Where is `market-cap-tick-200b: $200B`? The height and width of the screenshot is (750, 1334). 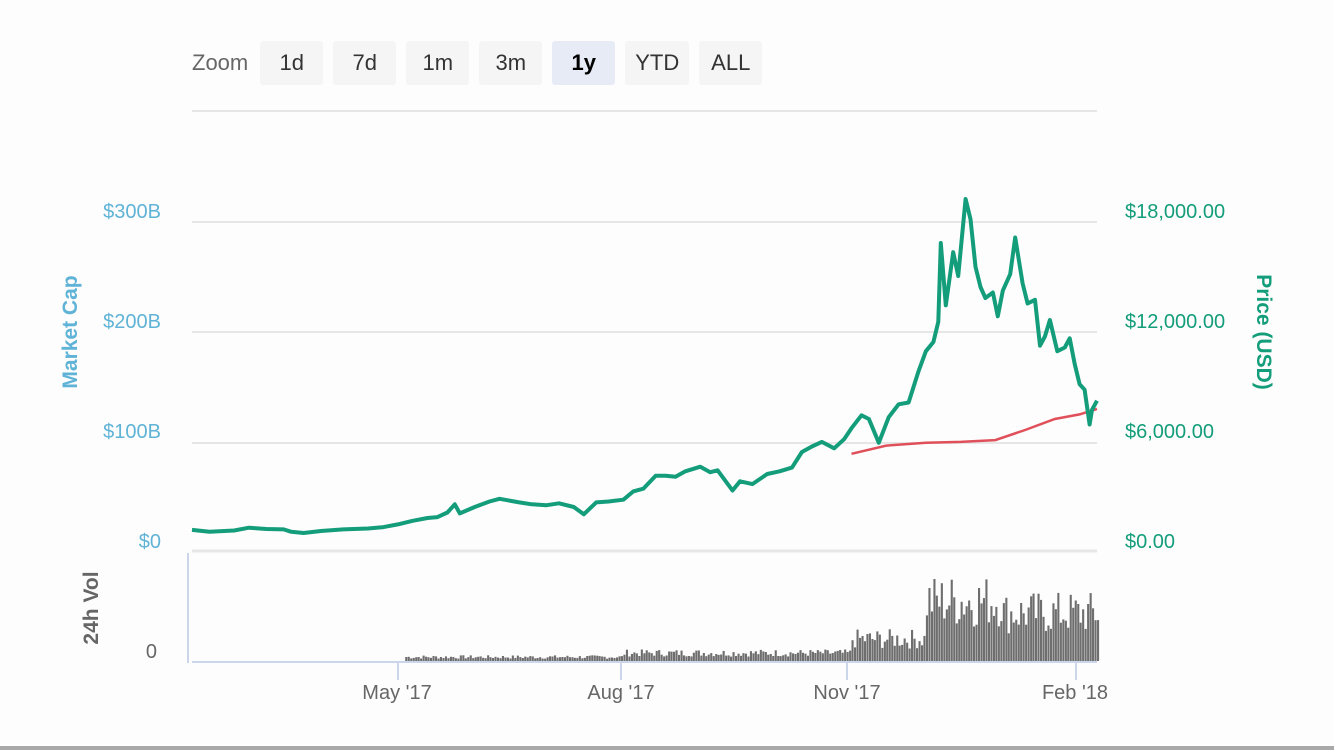
market-cap-tick-200b: $200B is located at coordinates (132, 322).